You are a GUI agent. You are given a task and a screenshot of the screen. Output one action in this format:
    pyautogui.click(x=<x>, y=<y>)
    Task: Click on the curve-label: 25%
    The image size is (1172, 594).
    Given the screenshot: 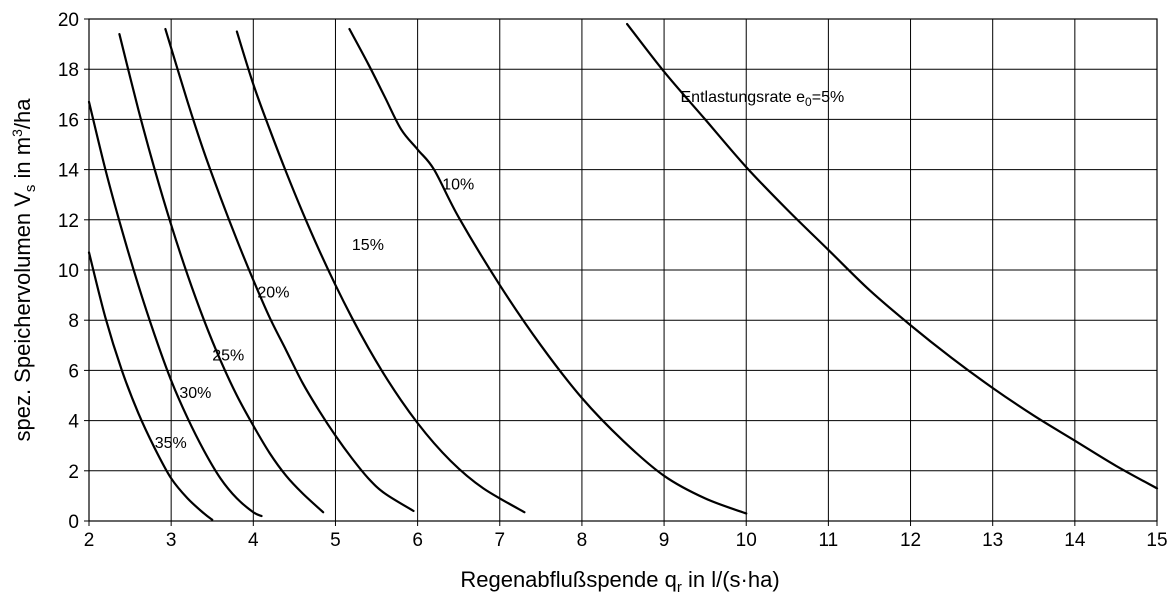 What is the action you would take?
    pyautogui.click(x=228, y=355)
    